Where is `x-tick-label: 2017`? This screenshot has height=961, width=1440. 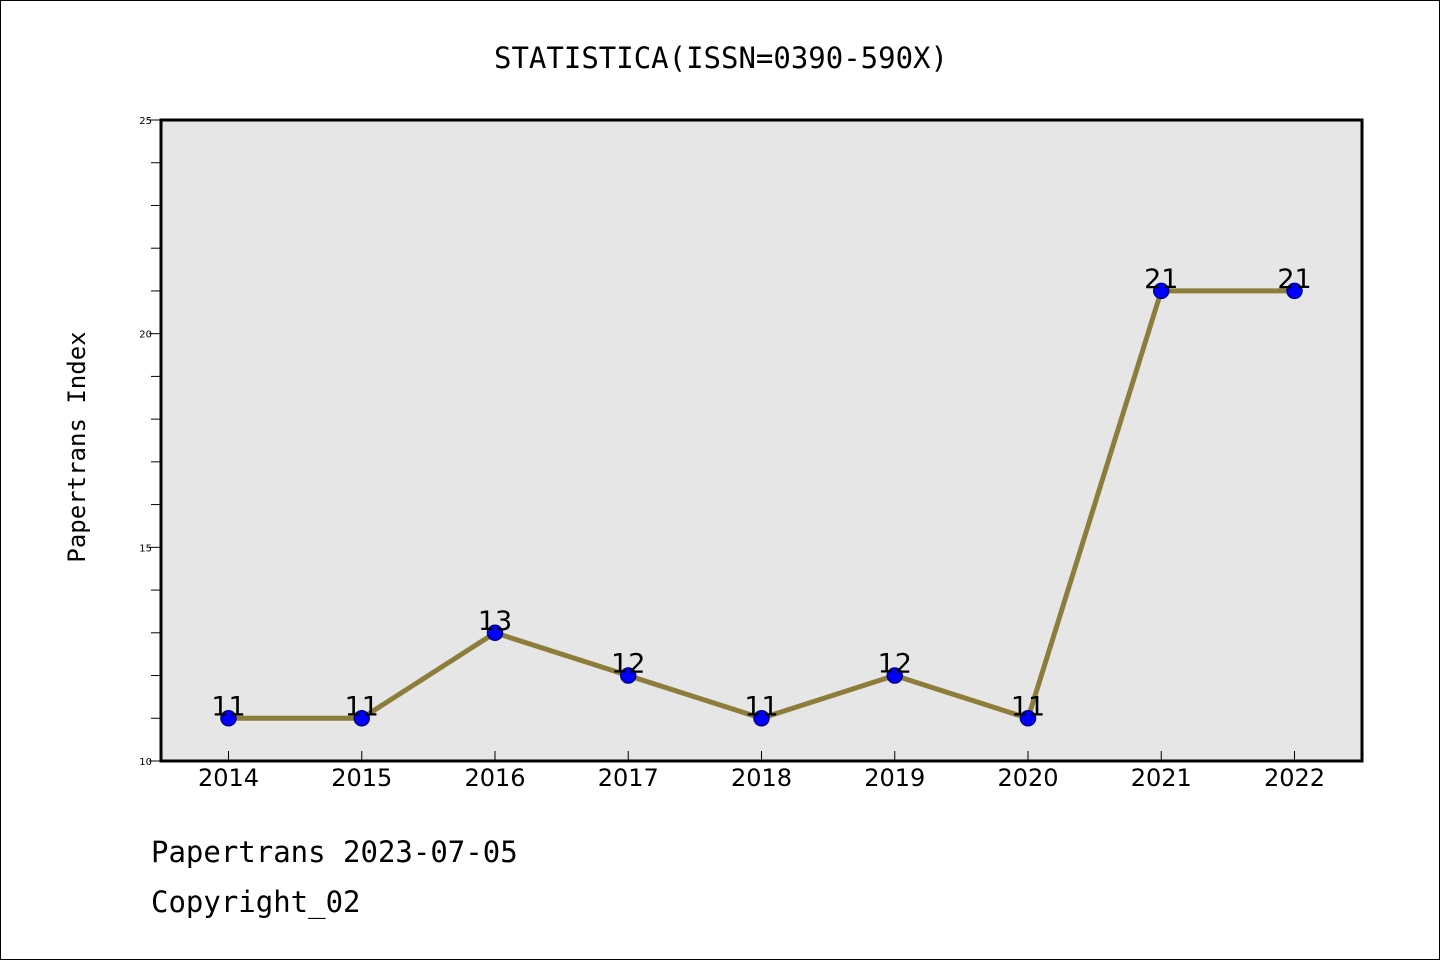 x-tick-label: 2017 is located at coordinates (628, 778).